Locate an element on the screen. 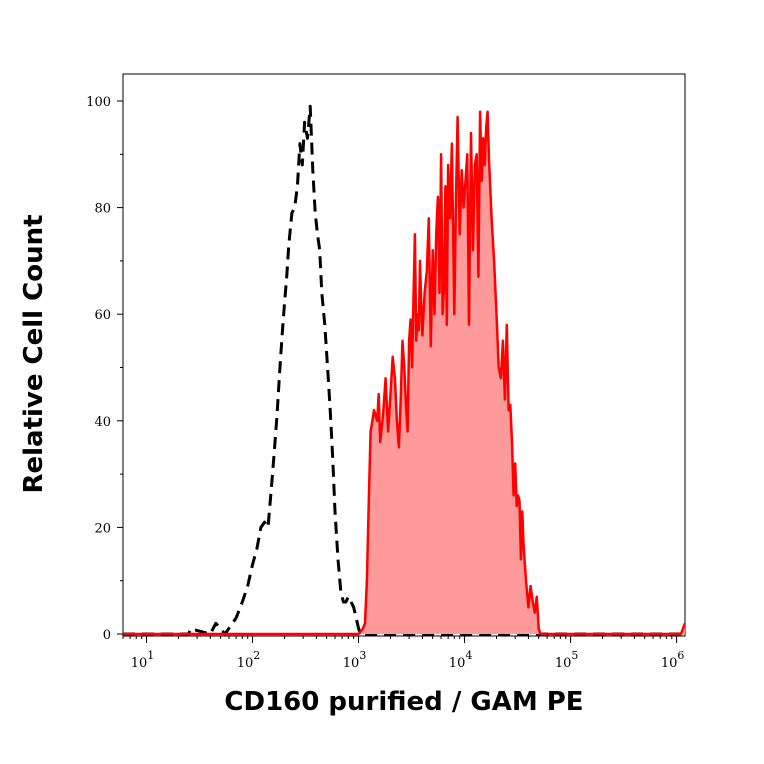 The width and height of the screenshot is (764, 764). y-axis: 0 20 40 60 80 100 is located at coordinates (104, 369).